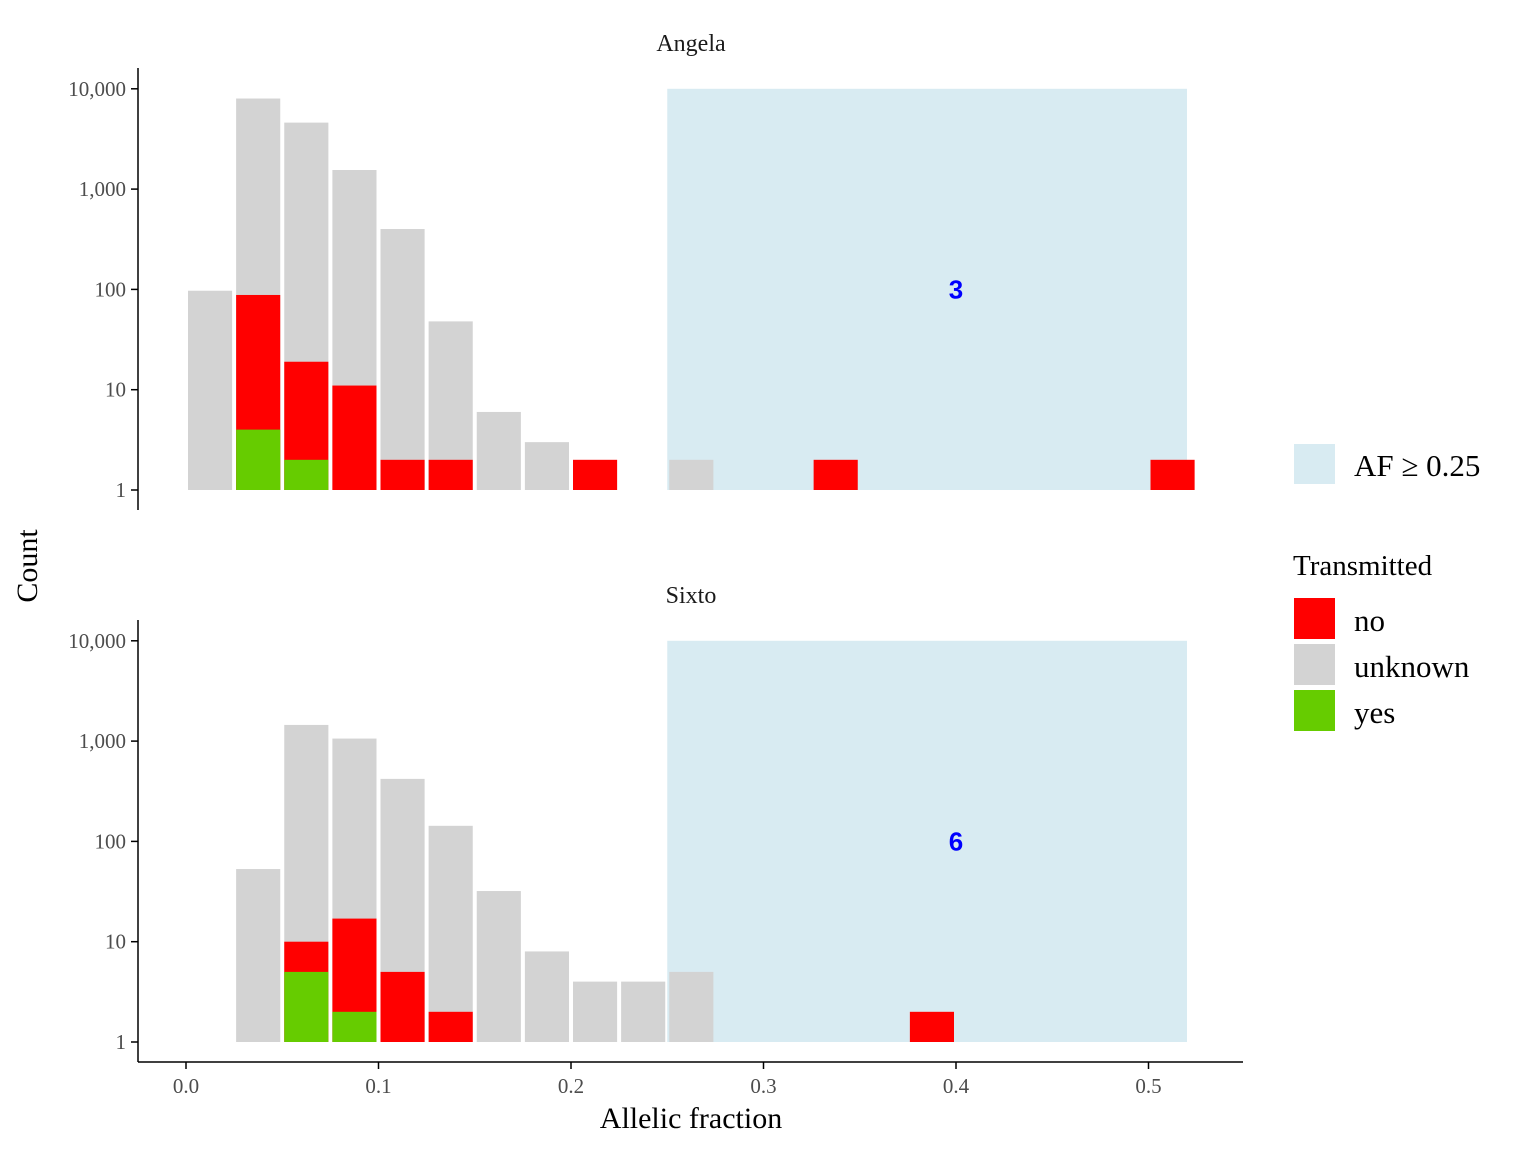 The image size is (1536, 1152). What do you see at coordinates (763, 1086) in the screenshot?
I see `x-tick-label: 0.3` at bounding box center [763, 1086].